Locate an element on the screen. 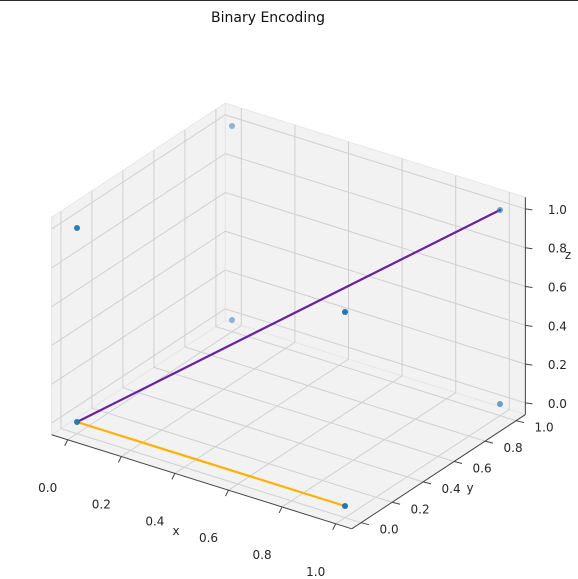 Image resolution: width=578 pixels, height=579 pixels. z-axis-label: z is located at coordinates (568, 255).